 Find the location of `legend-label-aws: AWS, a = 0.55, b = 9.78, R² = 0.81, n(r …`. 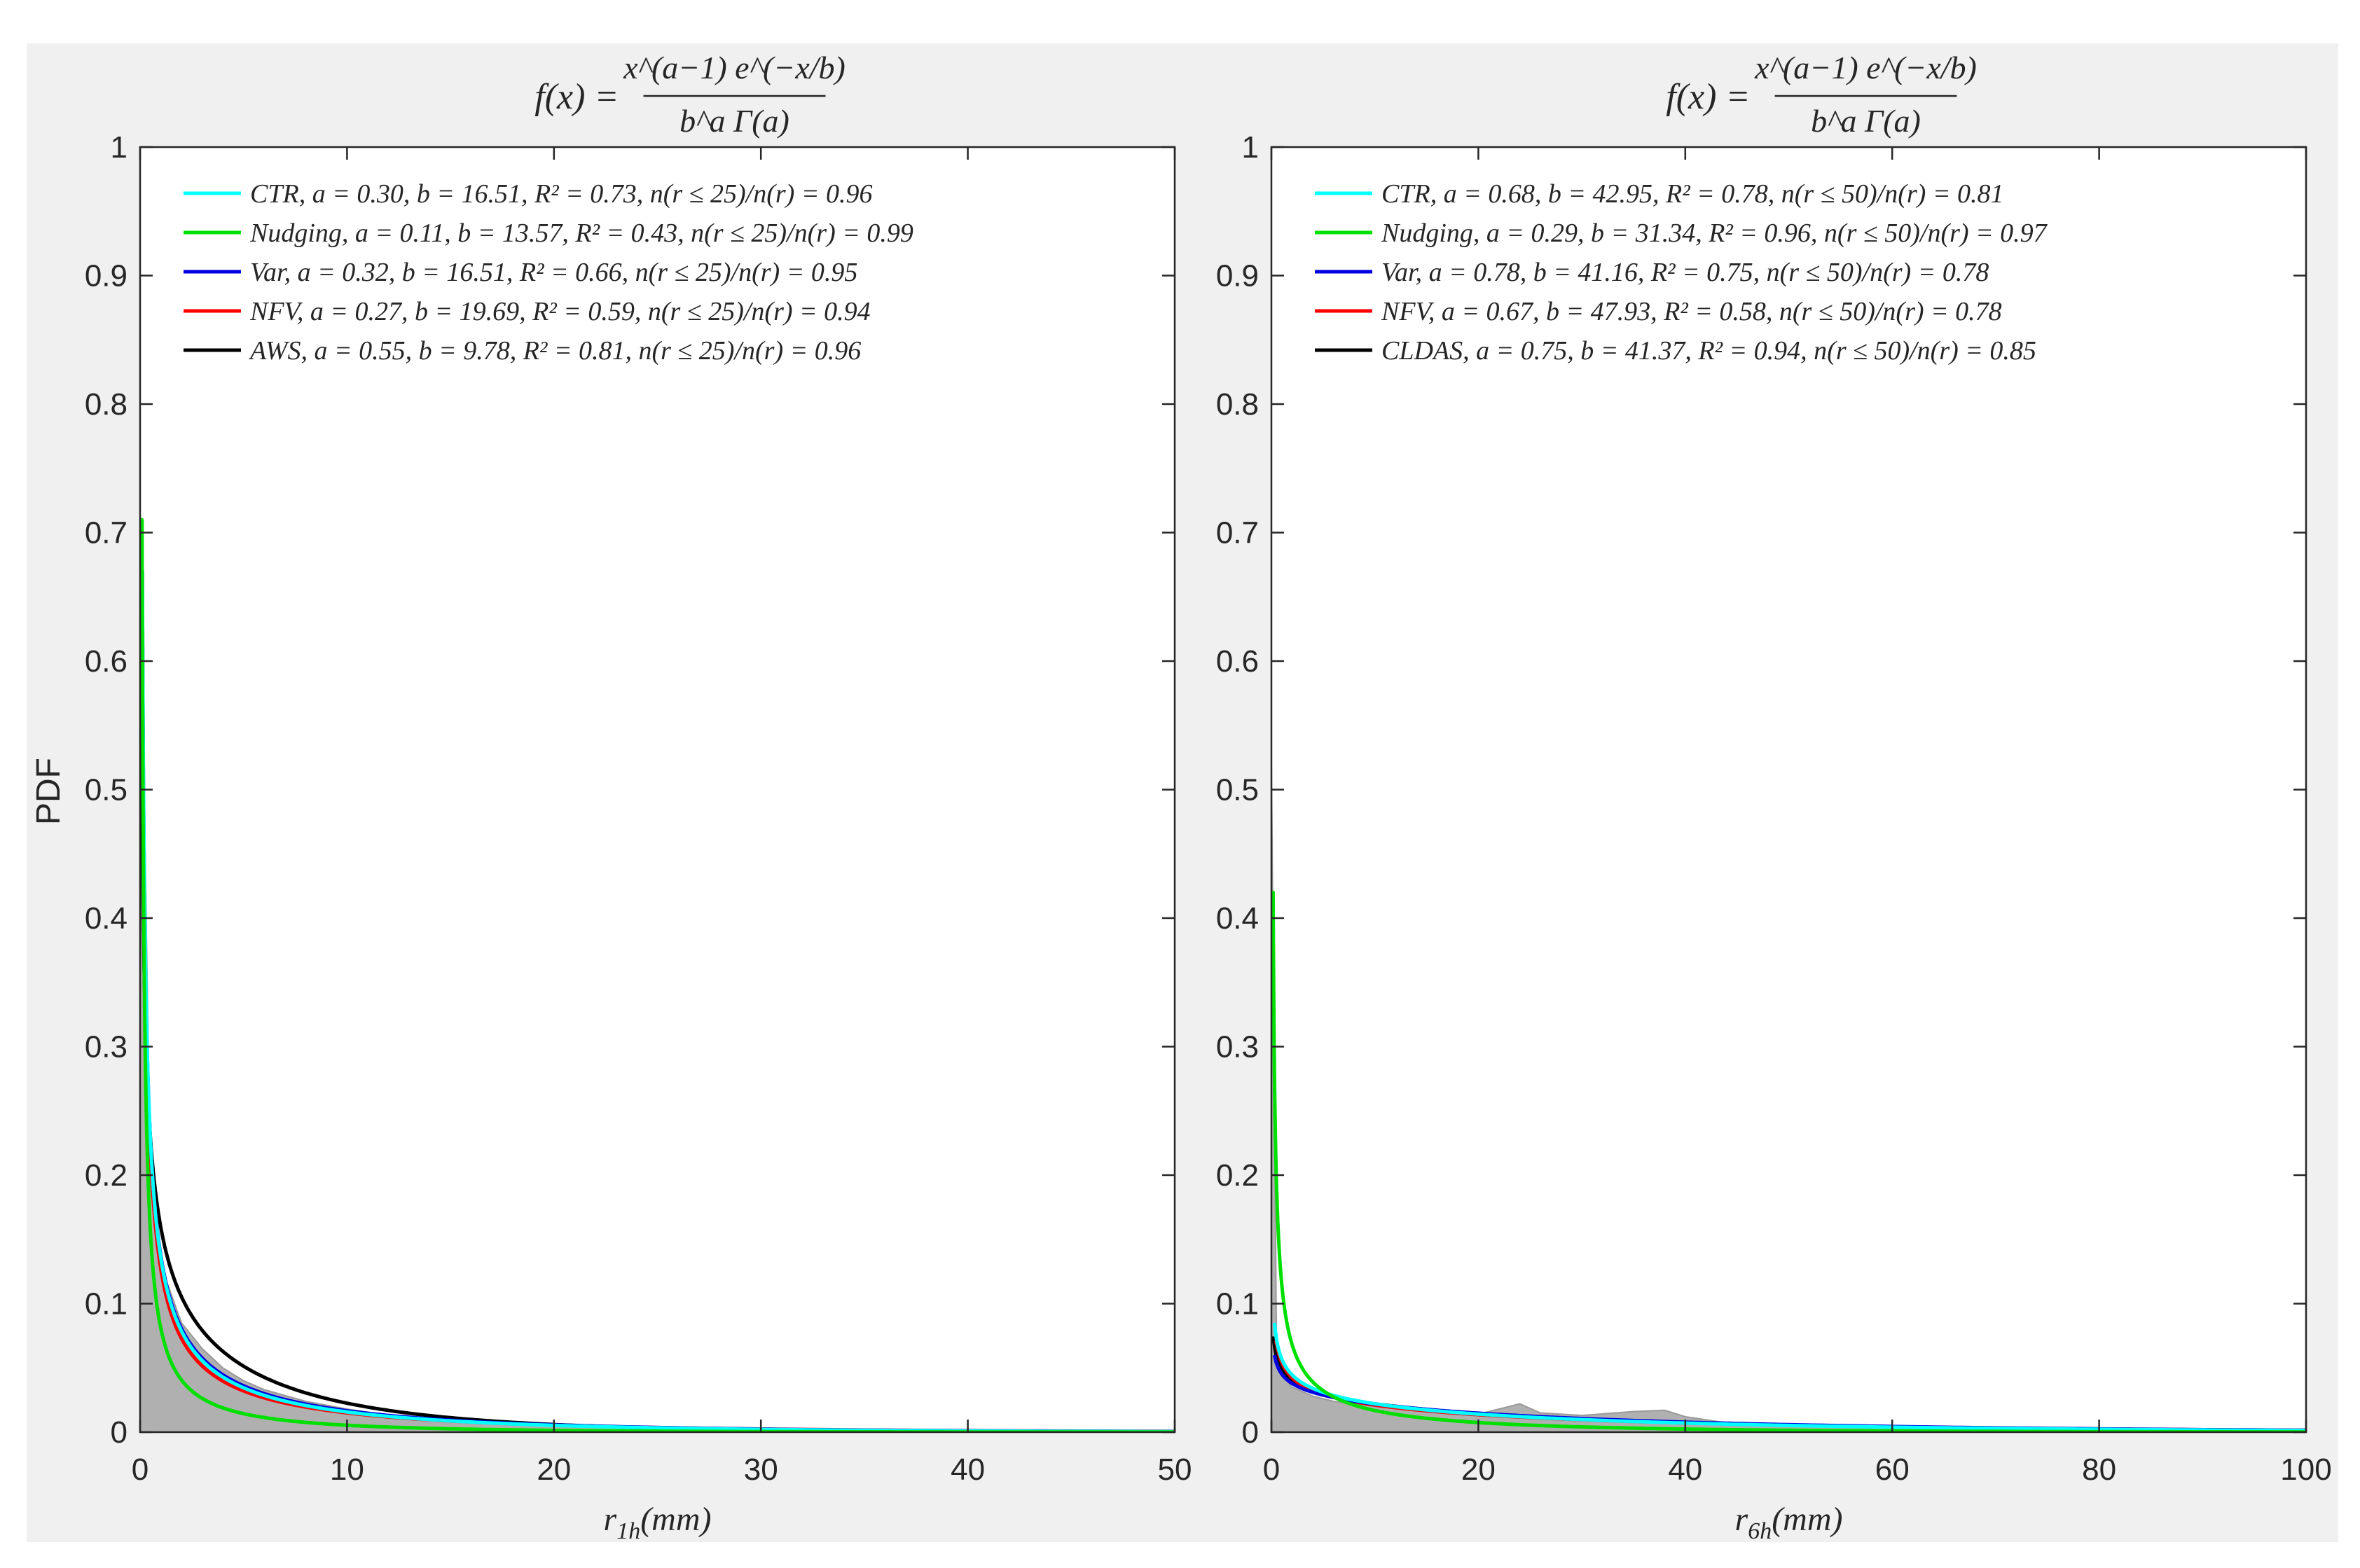

legend-label-aws: AWS, a = 0.55, b = 9.78, R² = 0.81, n(r … is located at coordinates (554, 351).